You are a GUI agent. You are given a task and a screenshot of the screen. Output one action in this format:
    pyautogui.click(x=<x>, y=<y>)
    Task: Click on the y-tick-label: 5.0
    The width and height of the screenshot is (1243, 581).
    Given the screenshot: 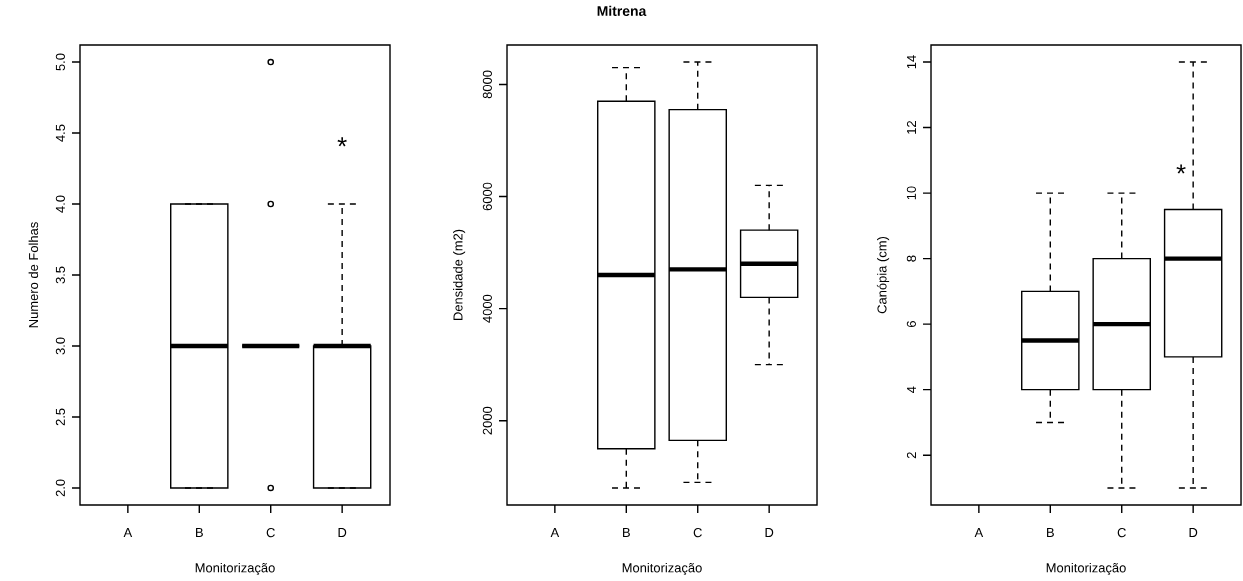 What is the action you would take?
    pyautogui.click(x=60, y=62)
    